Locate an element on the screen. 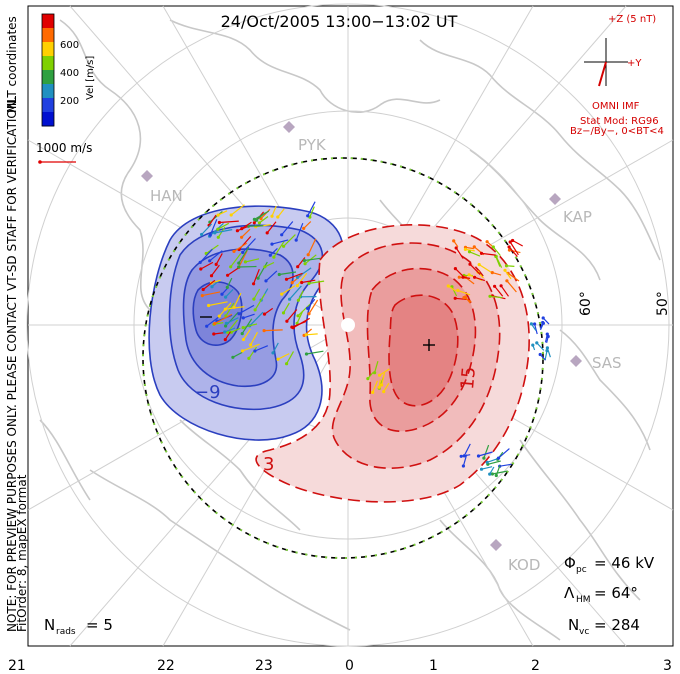 The height and width of the screenshot is (674, 680). radar-count: N rads = 5 is located at coordinates (78, 626).